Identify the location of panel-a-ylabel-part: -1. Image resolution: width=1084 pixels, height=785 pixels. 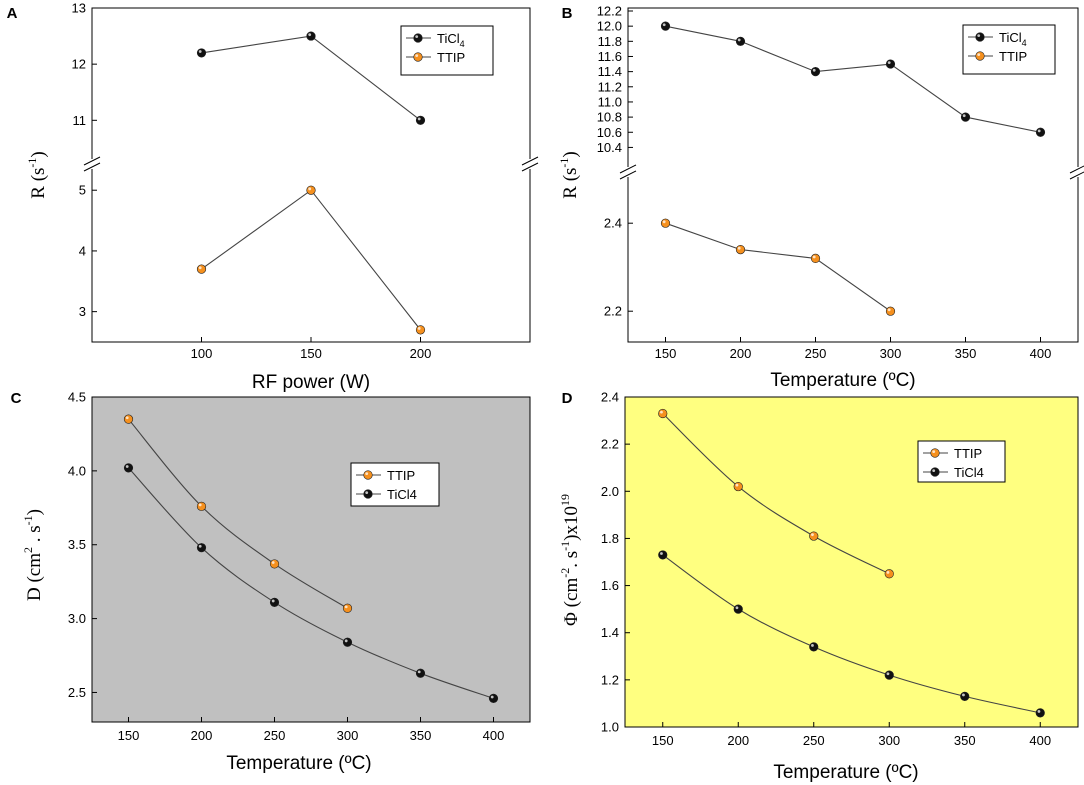
(32, 163).